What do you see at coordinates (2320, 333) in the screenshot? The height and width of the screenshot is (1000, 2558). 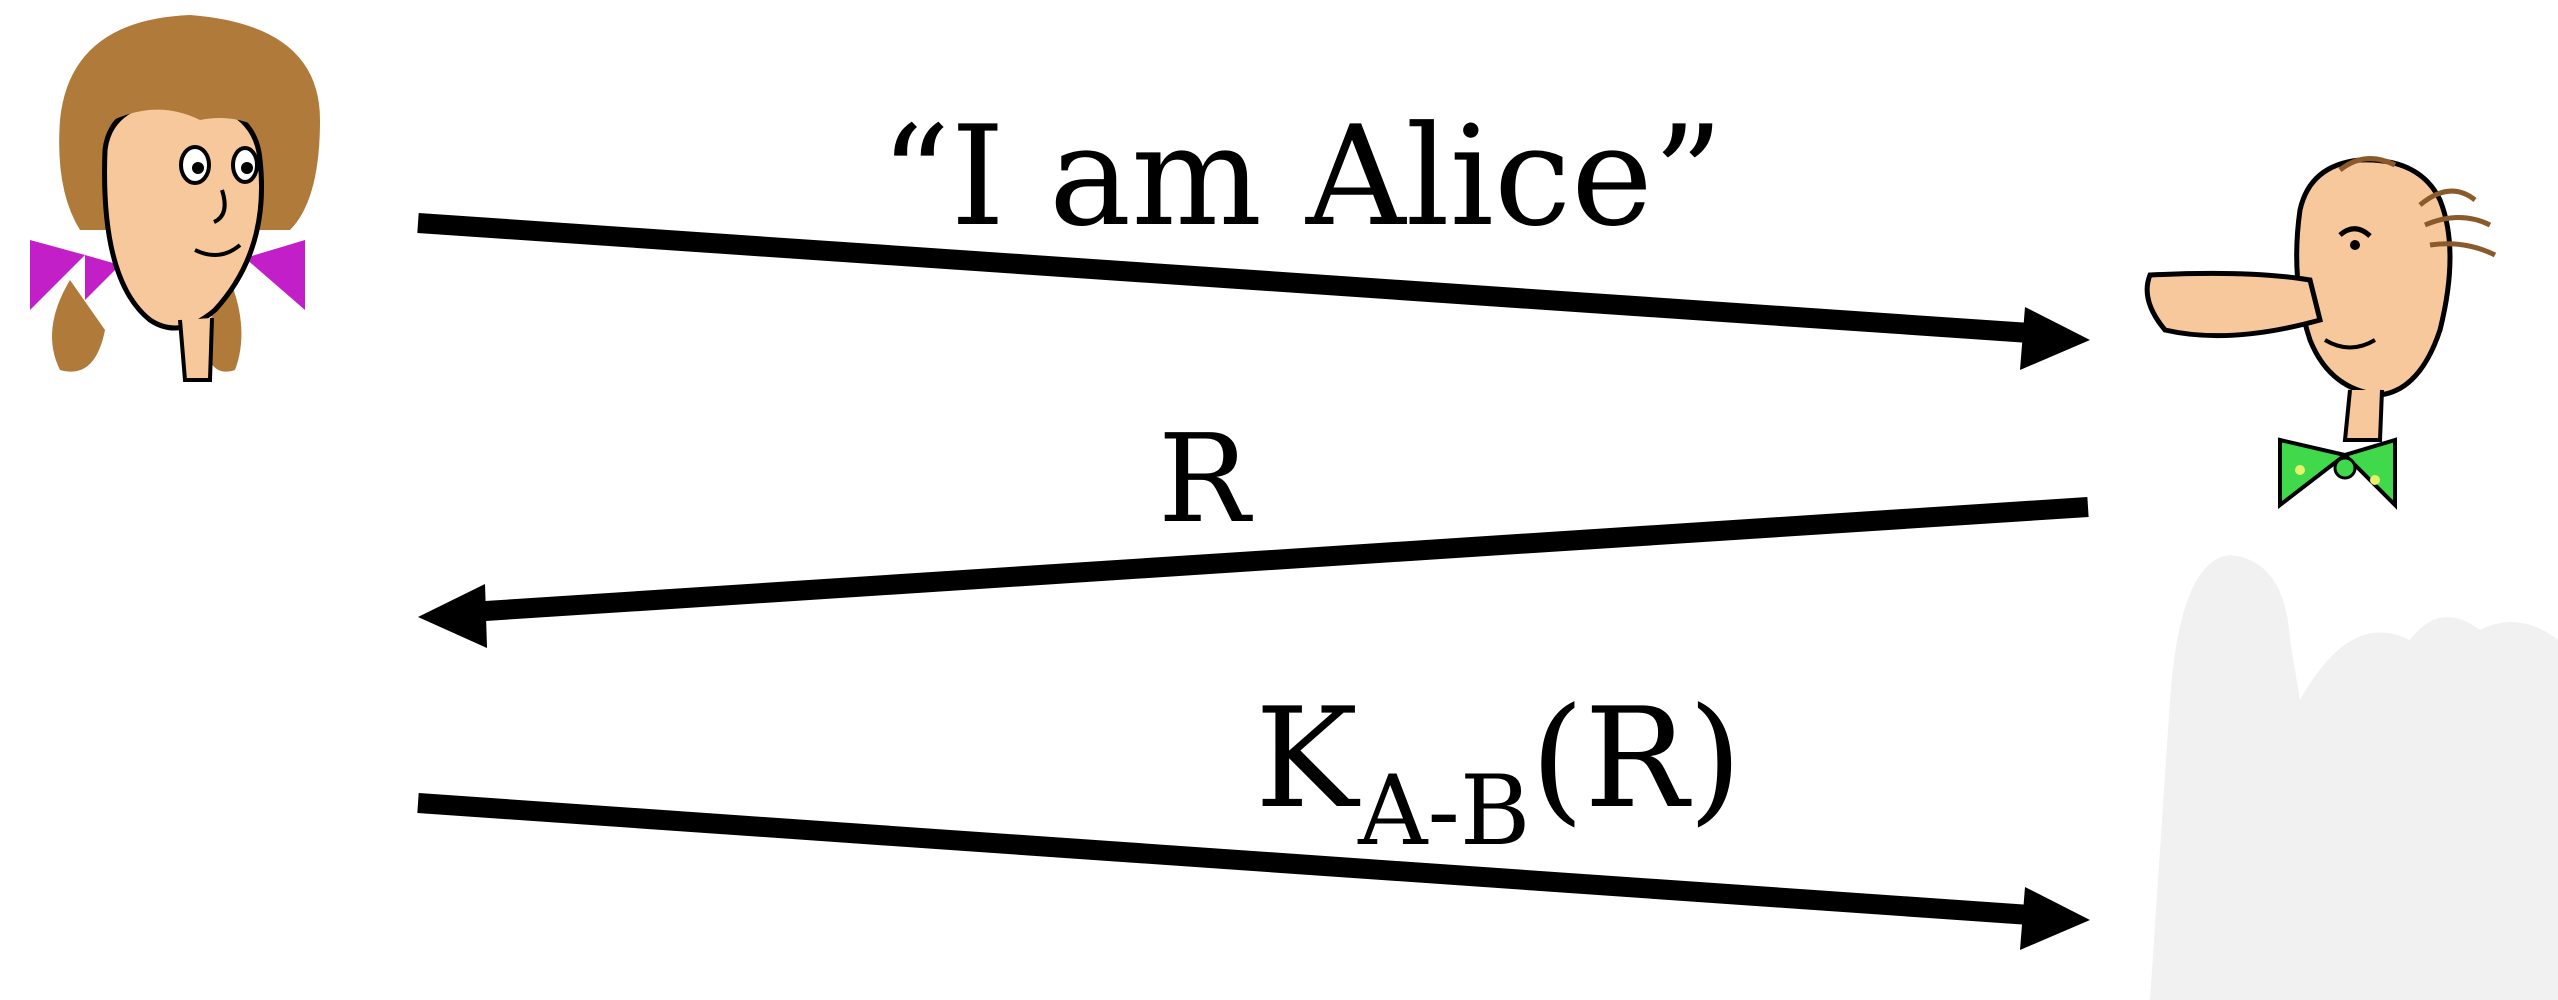 I see `bob-cartoon-icon` at bounding box center [2320, 333].